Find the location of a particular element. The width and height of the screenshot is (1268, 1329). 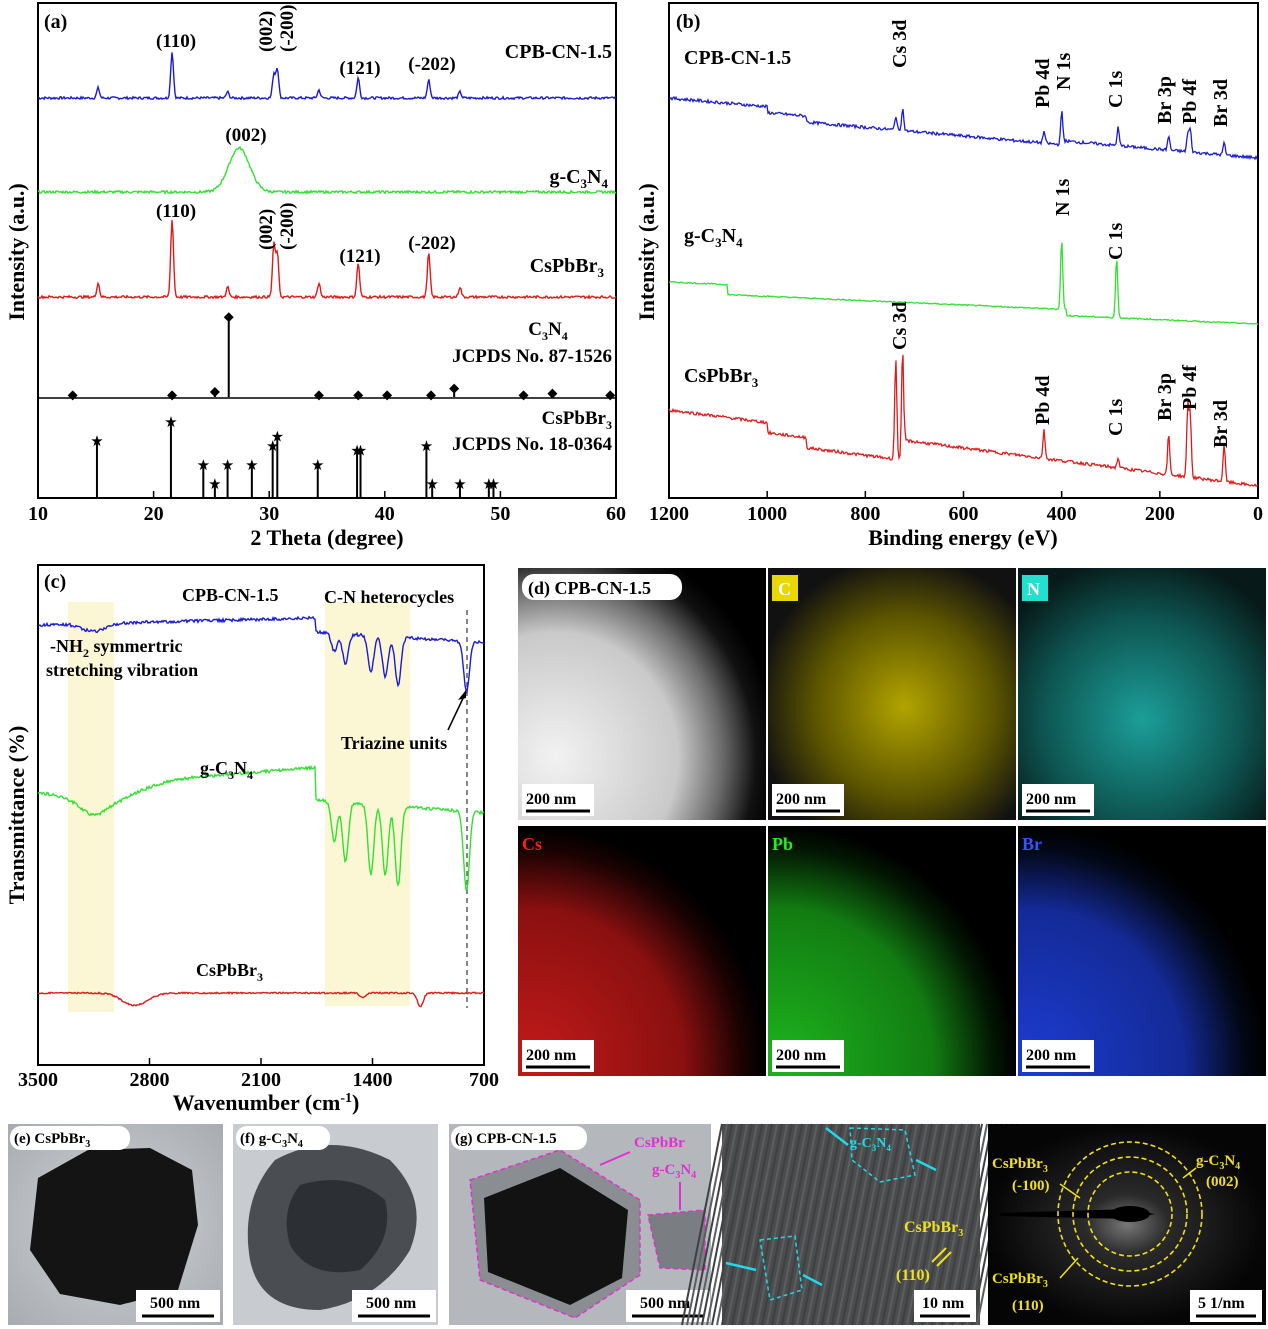

panel-a-letter: (a) is located at coordinates (55, 22).